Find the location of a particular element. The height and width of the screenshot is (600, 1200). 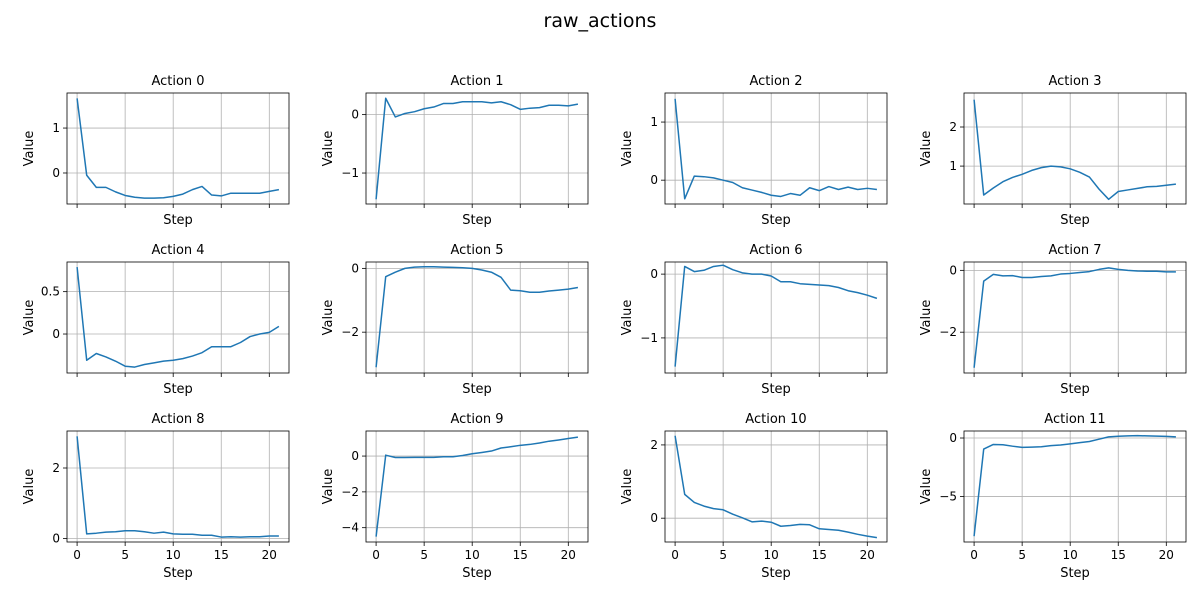

subplot-2: 0 1 Action 2 Step Value is located at coordinates (754, 151).